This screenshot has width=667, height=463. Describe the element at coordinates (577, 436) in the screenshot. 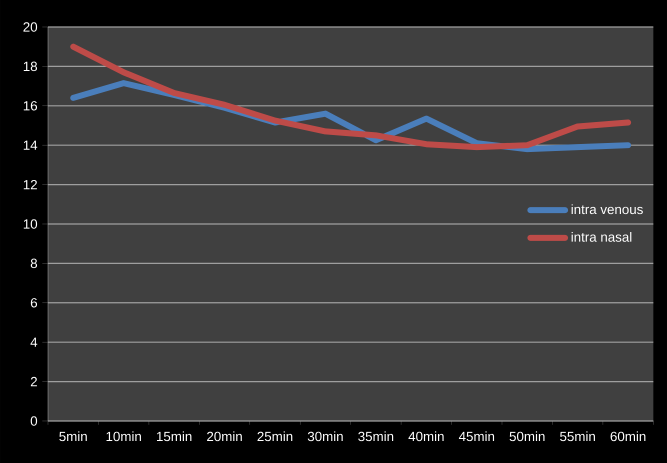

I see `x-tick-label: 55min` at that location.